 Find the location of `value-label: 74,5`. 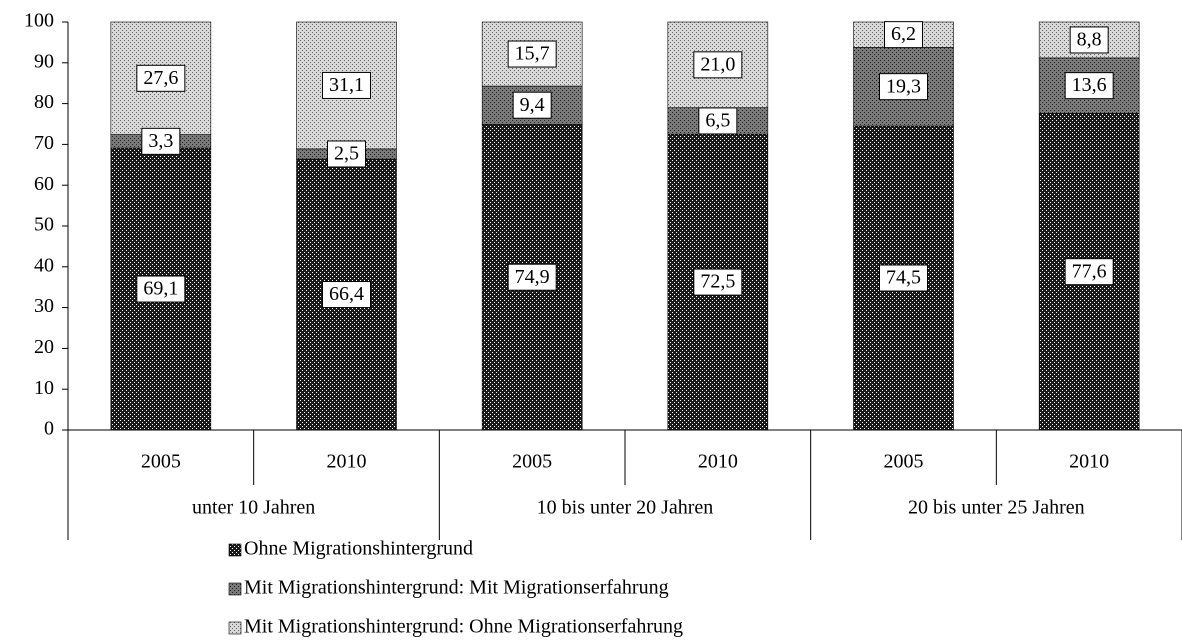

value-label: 74,5 is located at coordinates (903, 278).